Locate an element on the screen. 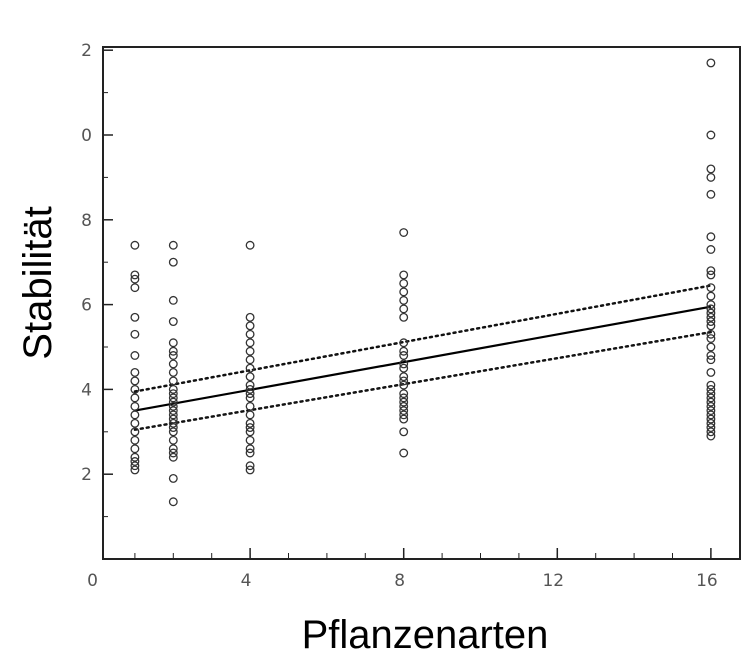 Image resolution: width=747 pixels, height=661 pixels. x-axis-title: Pflanzenarten is located at coordinates (425, 635).